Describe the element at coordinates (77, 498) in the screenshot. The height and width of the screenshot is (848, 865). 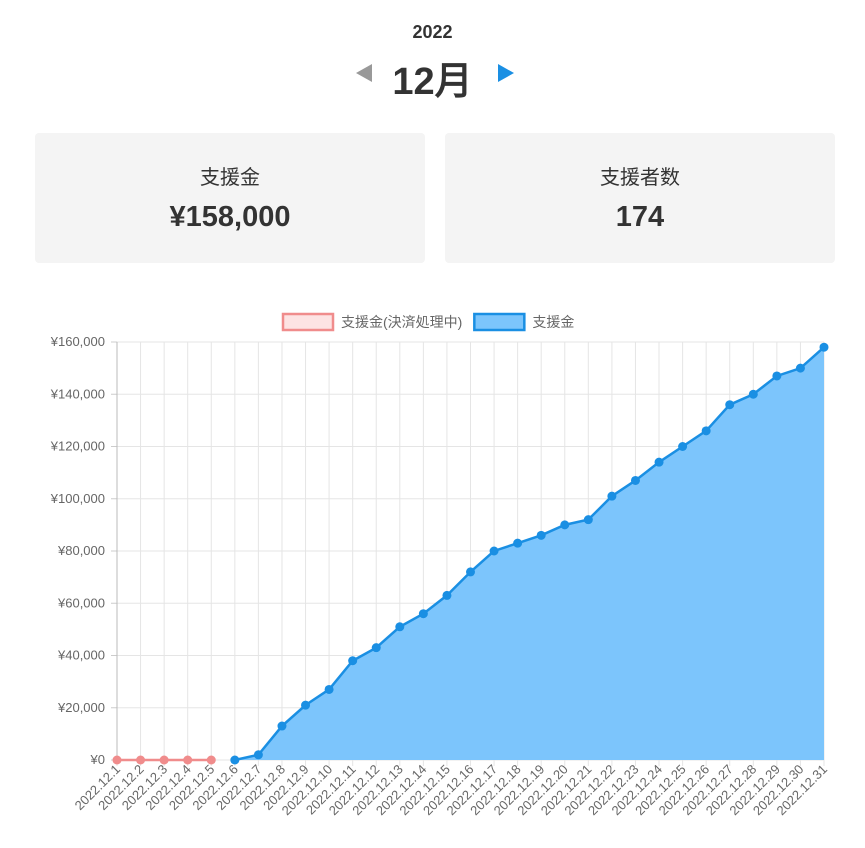
I see `y-tick-label: ¥100,000` at that location.